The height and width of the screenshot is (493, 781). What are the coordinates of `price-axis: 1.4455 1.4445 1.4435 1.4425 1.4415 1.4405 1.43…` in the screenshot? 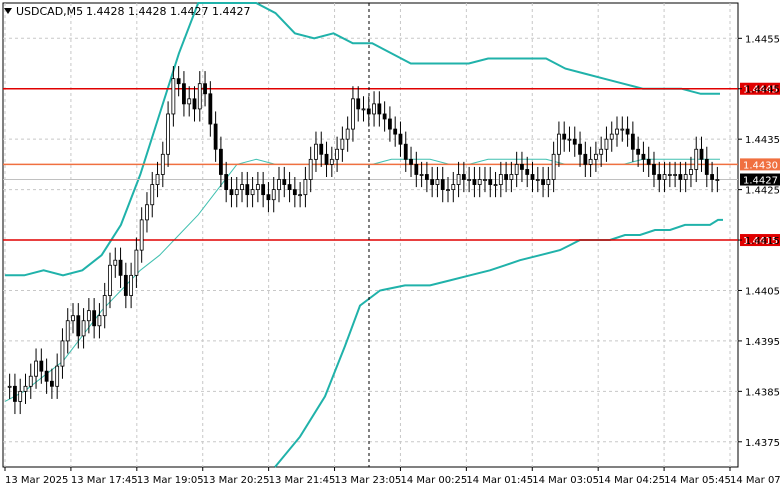 It's located at (759, 241).